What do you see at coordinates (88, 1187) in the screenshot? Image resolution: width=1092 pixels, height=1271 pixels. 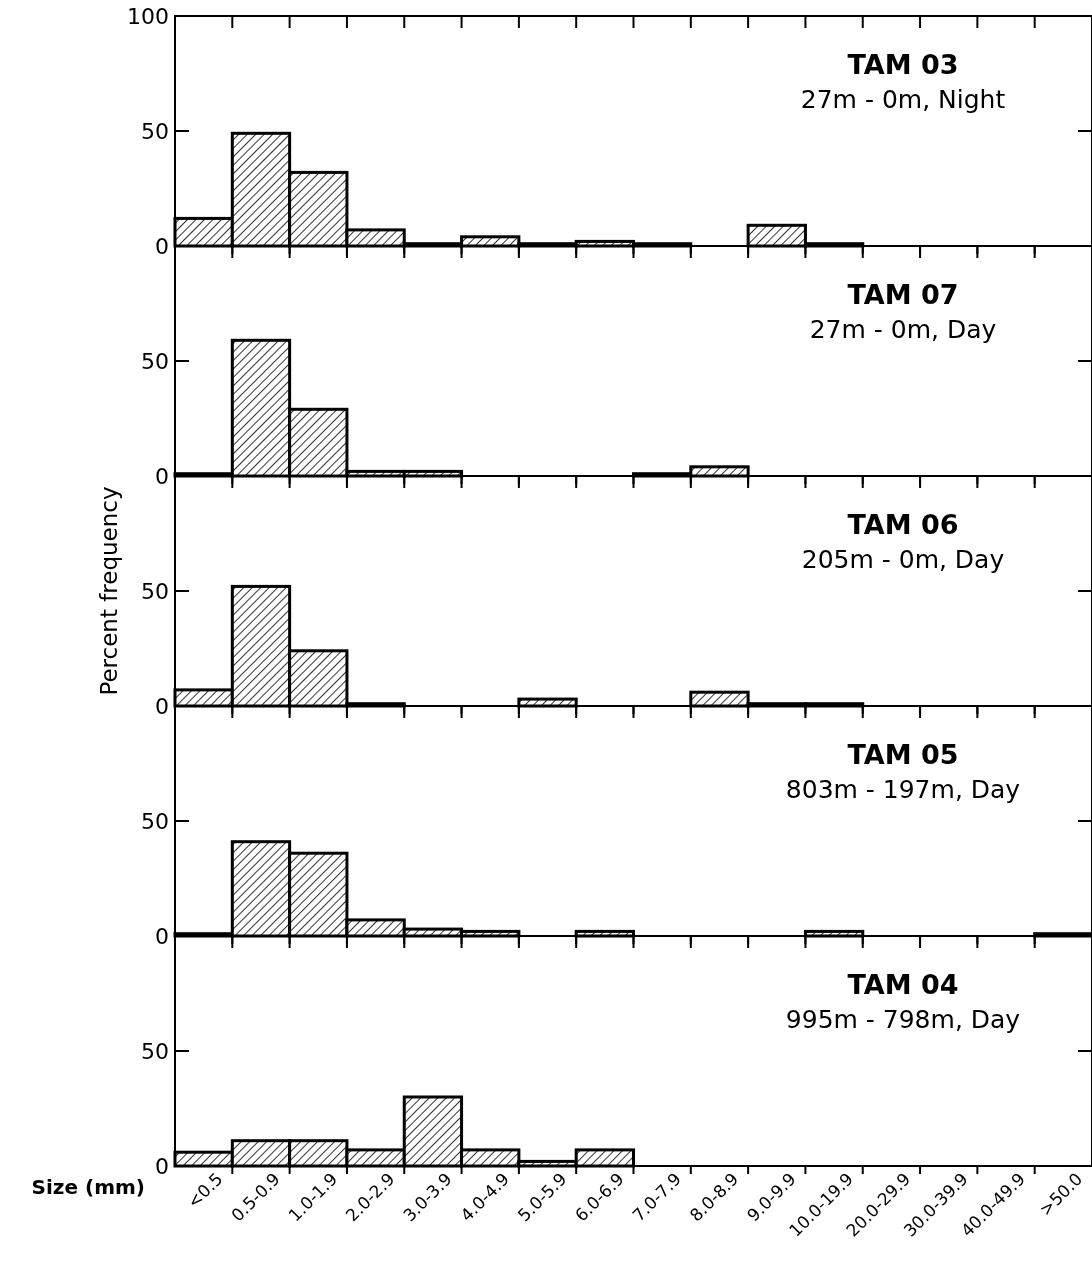 I see `x-axis-title: Size (mm)` at bounding box center [88, 1187].